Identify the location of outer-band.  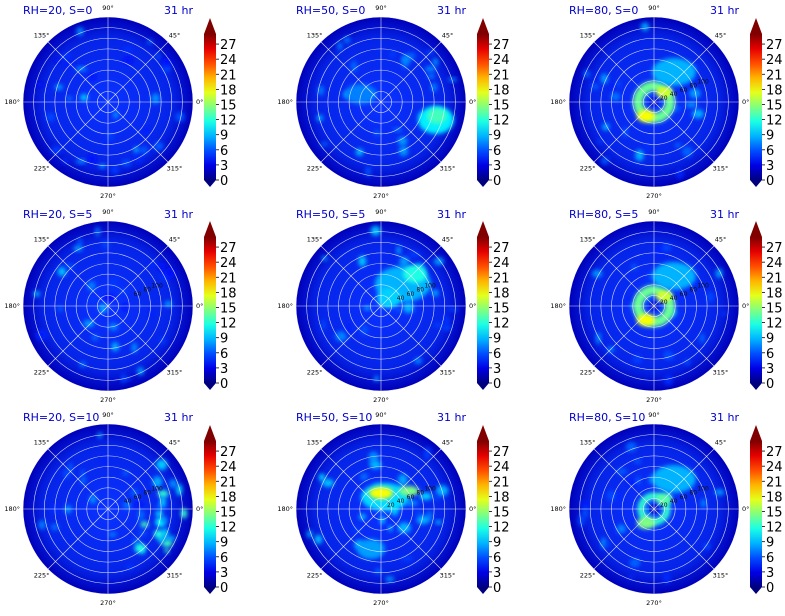
(674, 479).